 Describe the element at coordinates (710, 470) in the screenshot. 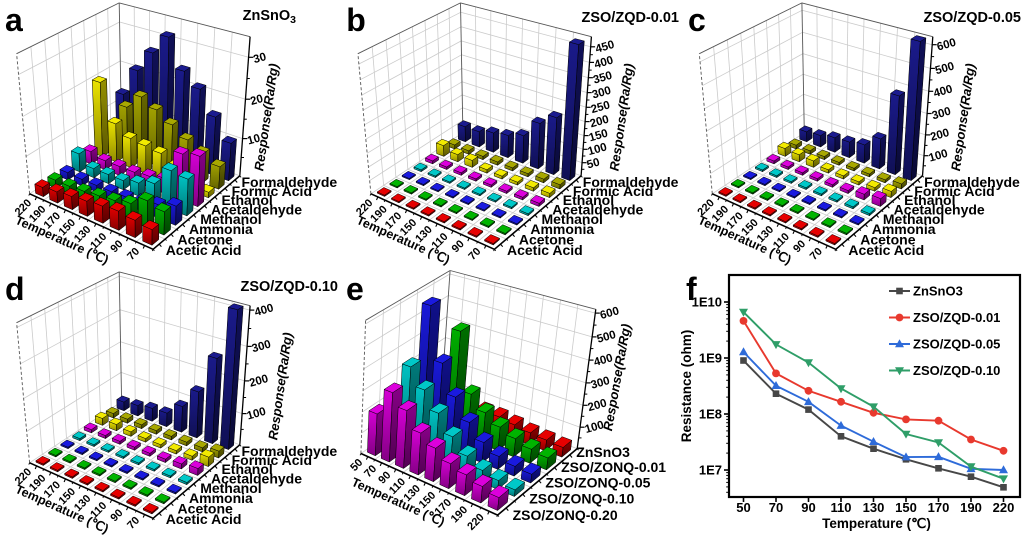

I see `svg-text: 1E7` at that location.